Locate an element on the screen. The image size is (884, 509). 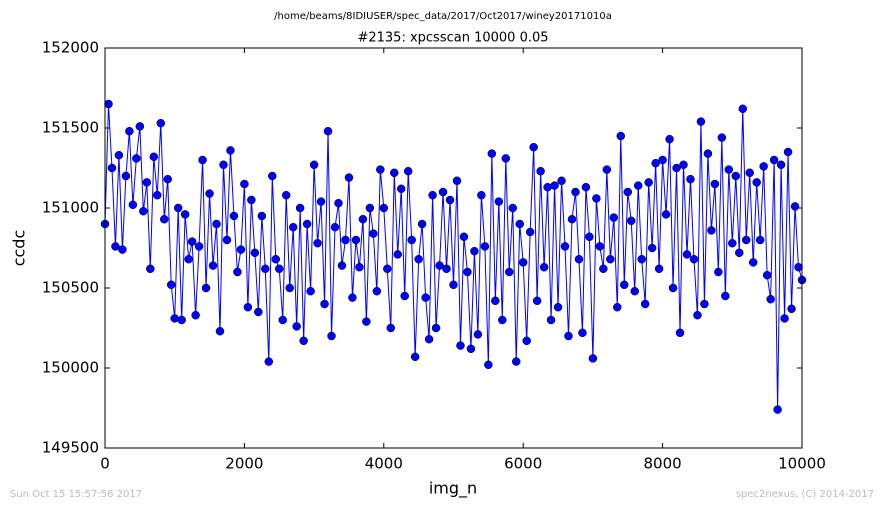
y-tick-label: 152000 is located at coordinates (70, 48).